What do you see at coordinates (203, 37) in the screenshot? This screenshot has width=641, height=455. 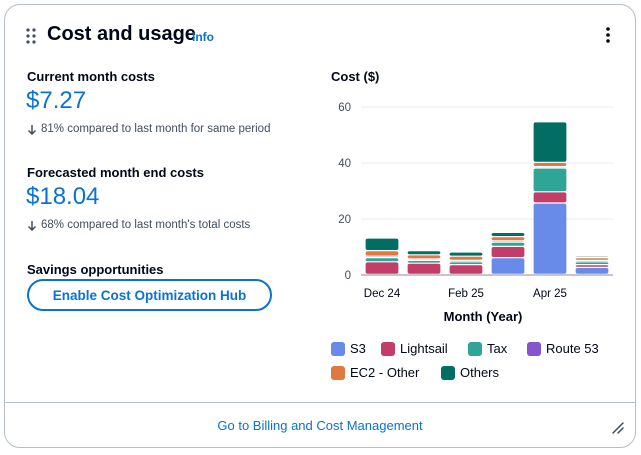 I see `info-link: Info` at bounding box center [203, 37].